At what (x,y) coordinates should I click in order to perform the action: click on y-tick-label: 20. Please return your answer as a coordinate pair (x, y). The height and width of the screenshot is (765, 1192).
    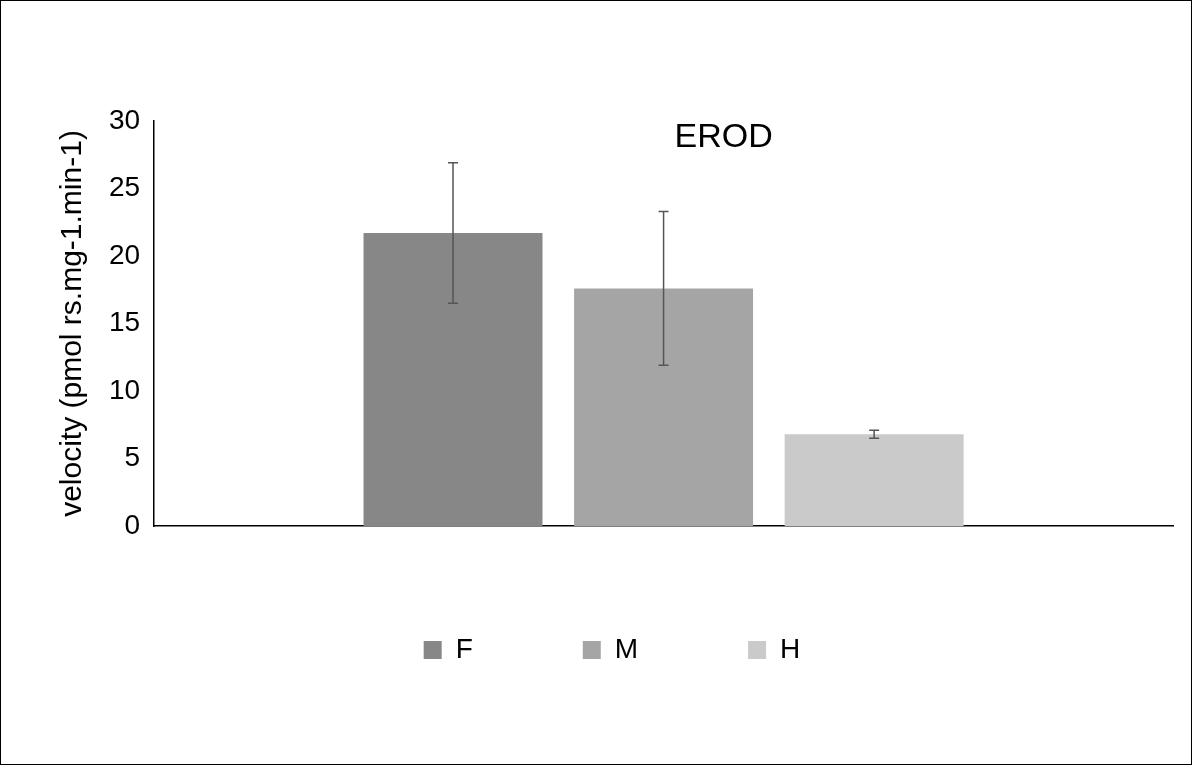
    Looking at the image, I should click on (124, 254).